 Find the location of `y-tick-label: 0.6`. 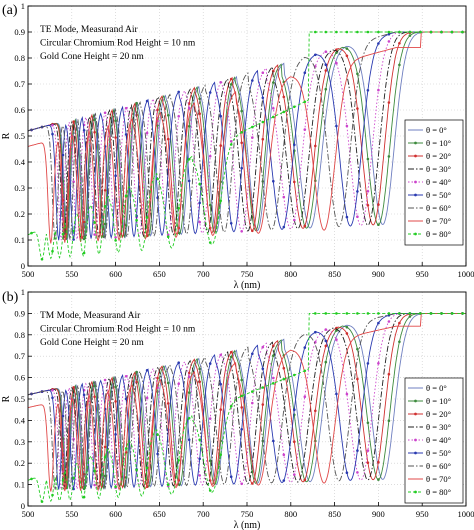

y-tick-label: 0.6 is located at coordinates (19, 378).